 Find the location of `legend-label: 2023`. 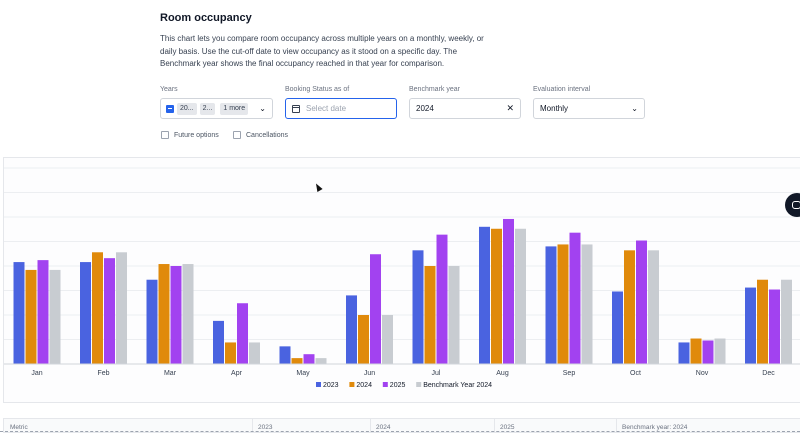

legend-label: 2023 is located at coordinates (331, 385).